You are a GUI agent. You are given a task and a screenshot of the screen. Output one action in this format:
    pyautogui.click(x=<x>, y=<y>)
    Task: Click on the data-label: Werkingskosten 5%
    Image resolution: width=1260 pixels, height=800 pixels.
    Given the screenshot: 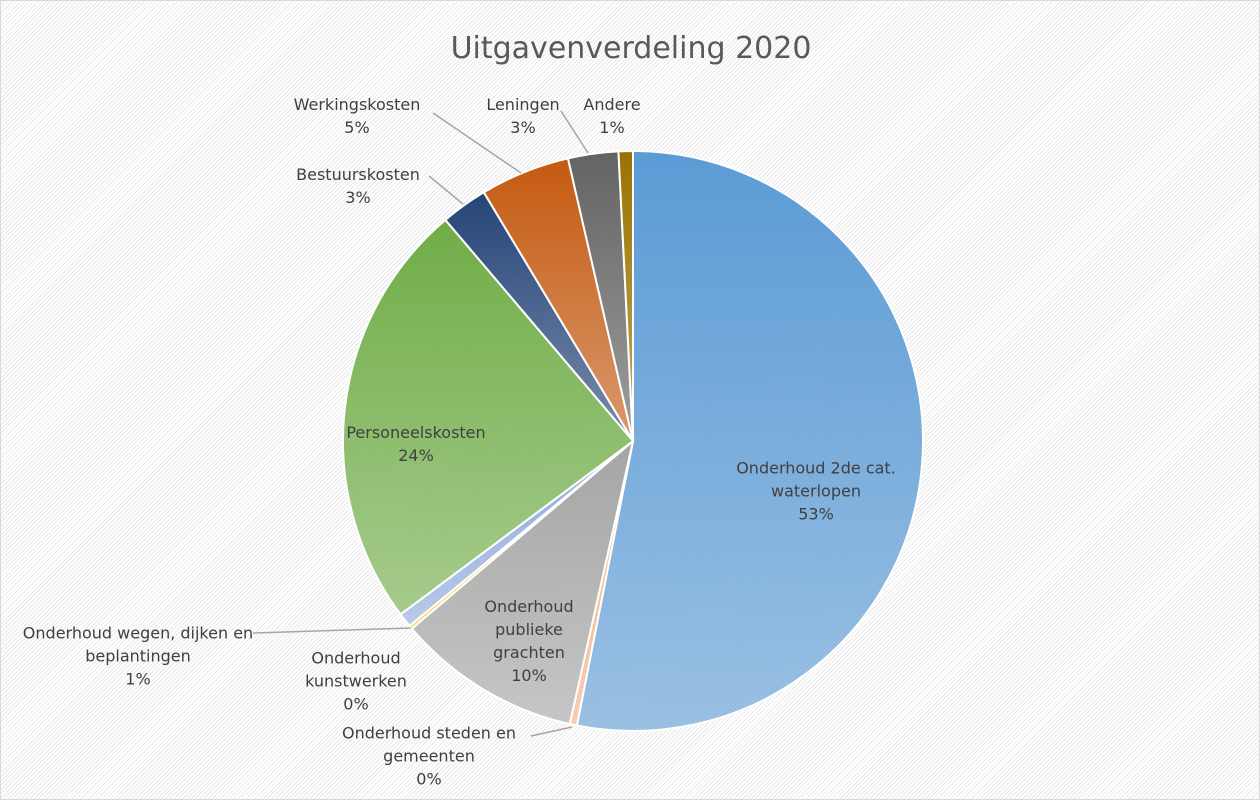 What is the action you would take?
    pyautogui.click(x=357, y=116)
    